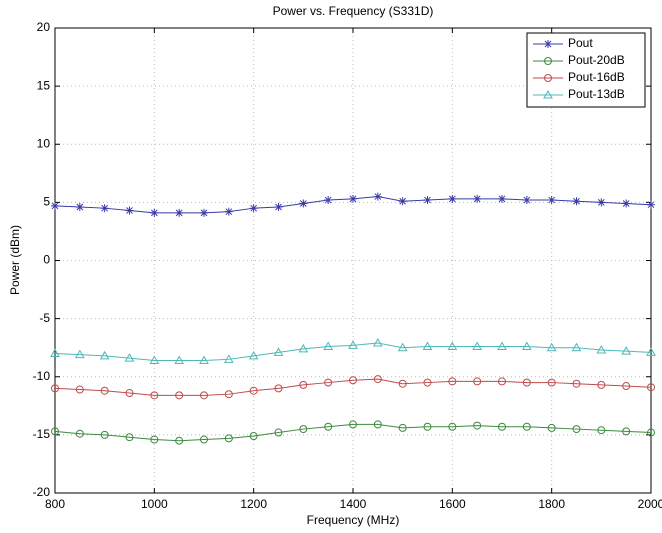 The width and height of the screenshot is (662, 533). What do you see at coordinates (548, 61) in the screenshot?
I see `legend-marker` at bounding box center [548, 61].